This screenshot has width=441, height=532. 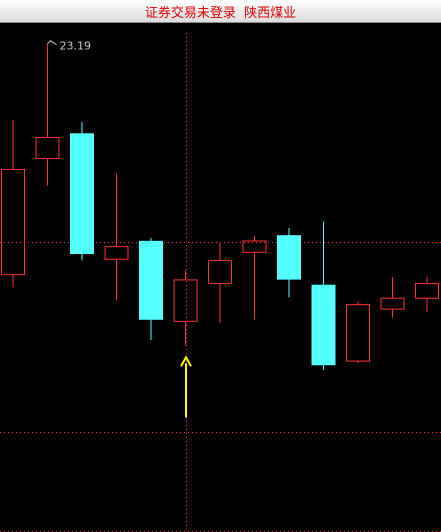 I want to click on peak-pointer-icon, so click(x=52, y=43).